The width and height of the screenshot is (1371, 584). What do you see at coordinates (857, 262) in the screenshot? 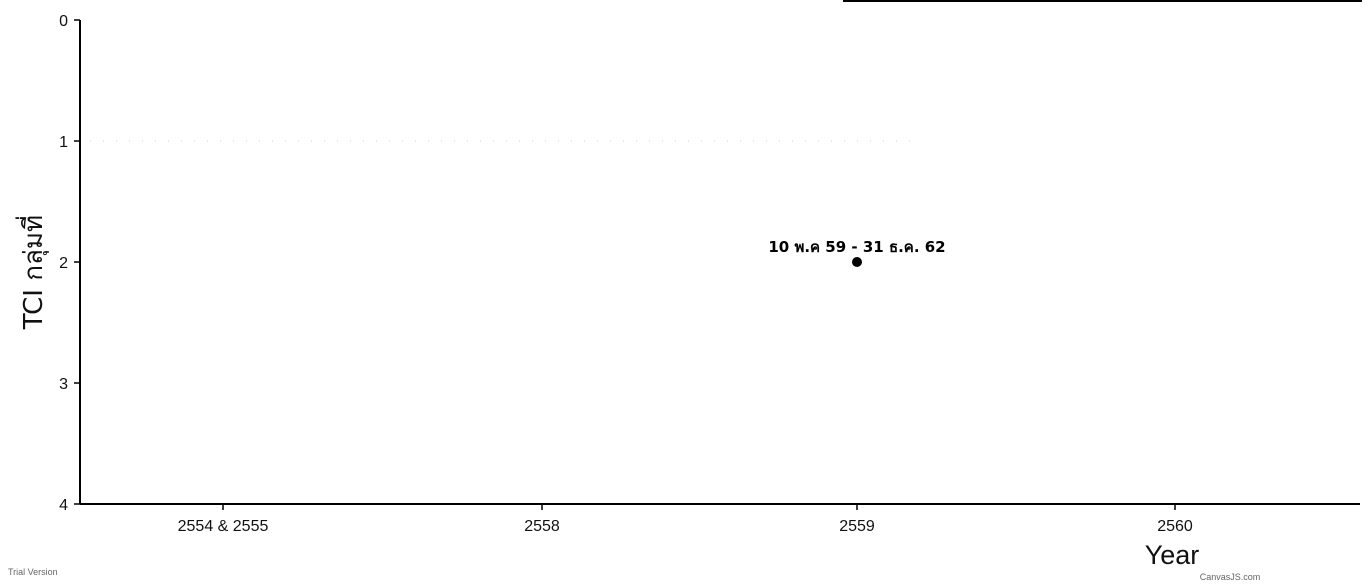
I see `data-point` at bounding box center [857, 262].